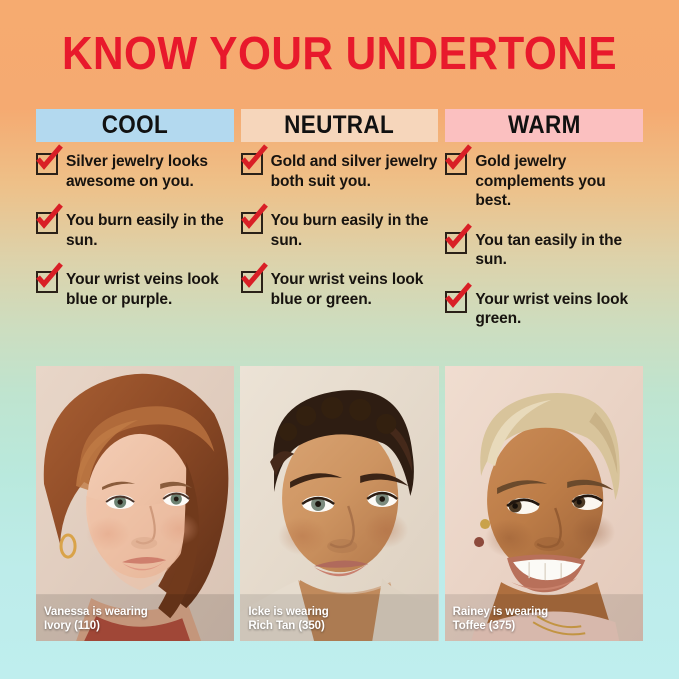 Image resolution: width=679 pixels, height=679 pixels. I want to click on list-item: Your wrist veins look blue or green., so click(339, 285).